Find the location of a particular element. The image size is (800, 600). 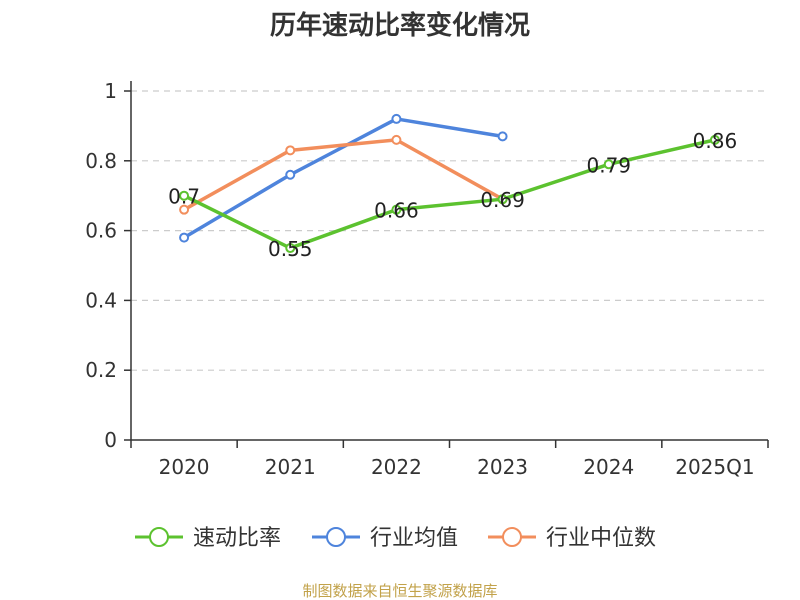

data-label: 0.7 is located at coordinates (184, 197).